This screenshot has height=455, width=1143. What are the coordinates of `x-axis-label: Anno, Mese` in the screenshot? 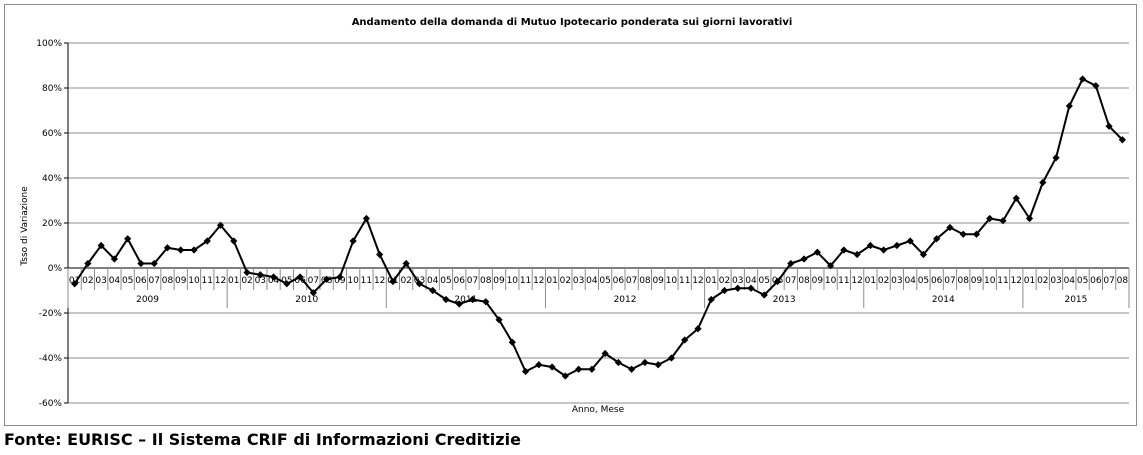 It's located at (598, 410).